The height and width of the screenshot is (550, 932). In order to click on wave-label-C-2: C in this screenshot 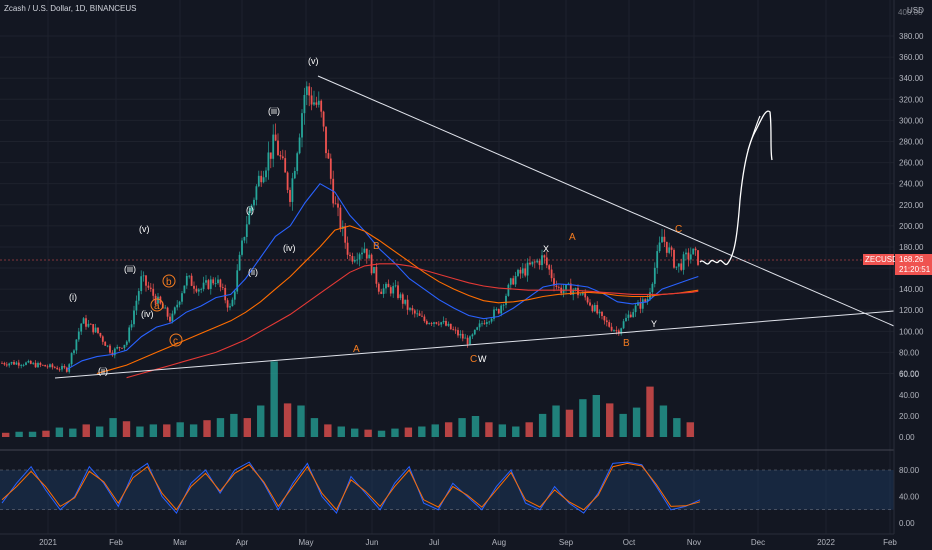, I will do `click(678, 229)`.